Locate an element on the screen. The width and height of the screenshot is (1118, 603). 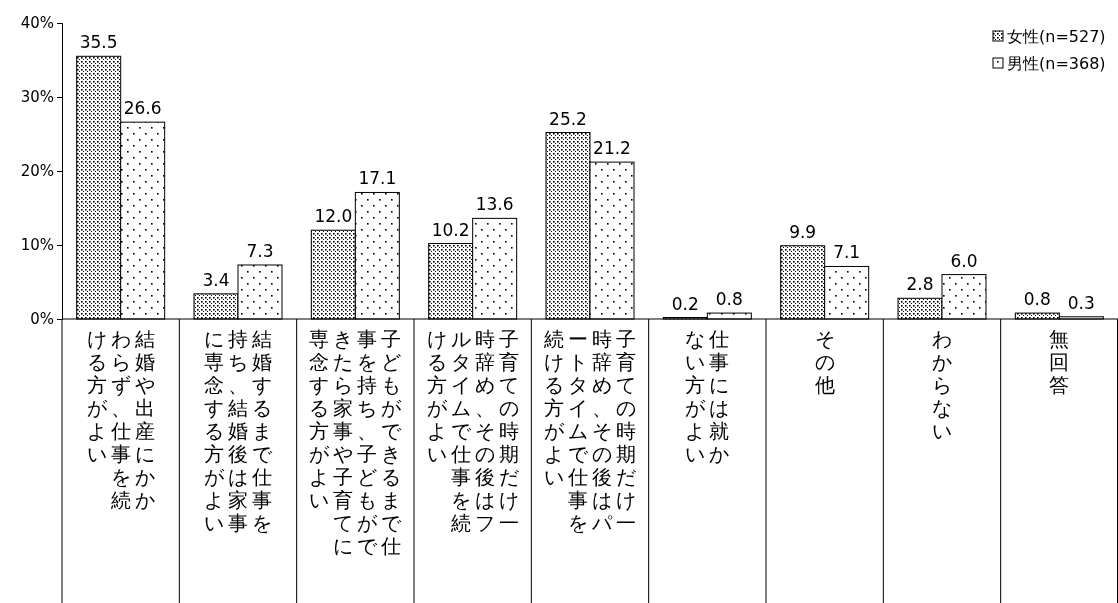
data-label: 12.0 is located at coordinates (333, 216).